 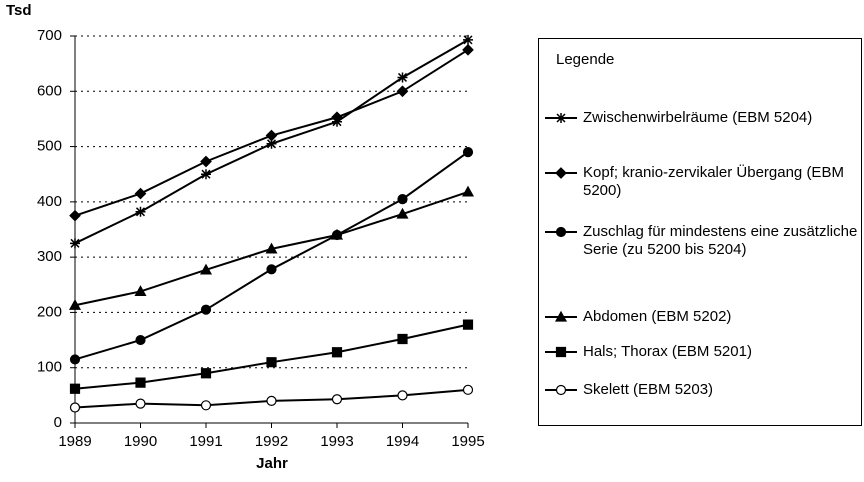 What do you see at coordinates (49, 35) in the screenshot?
I see `y-tick-label: 700` at bounding box center [49, 35].